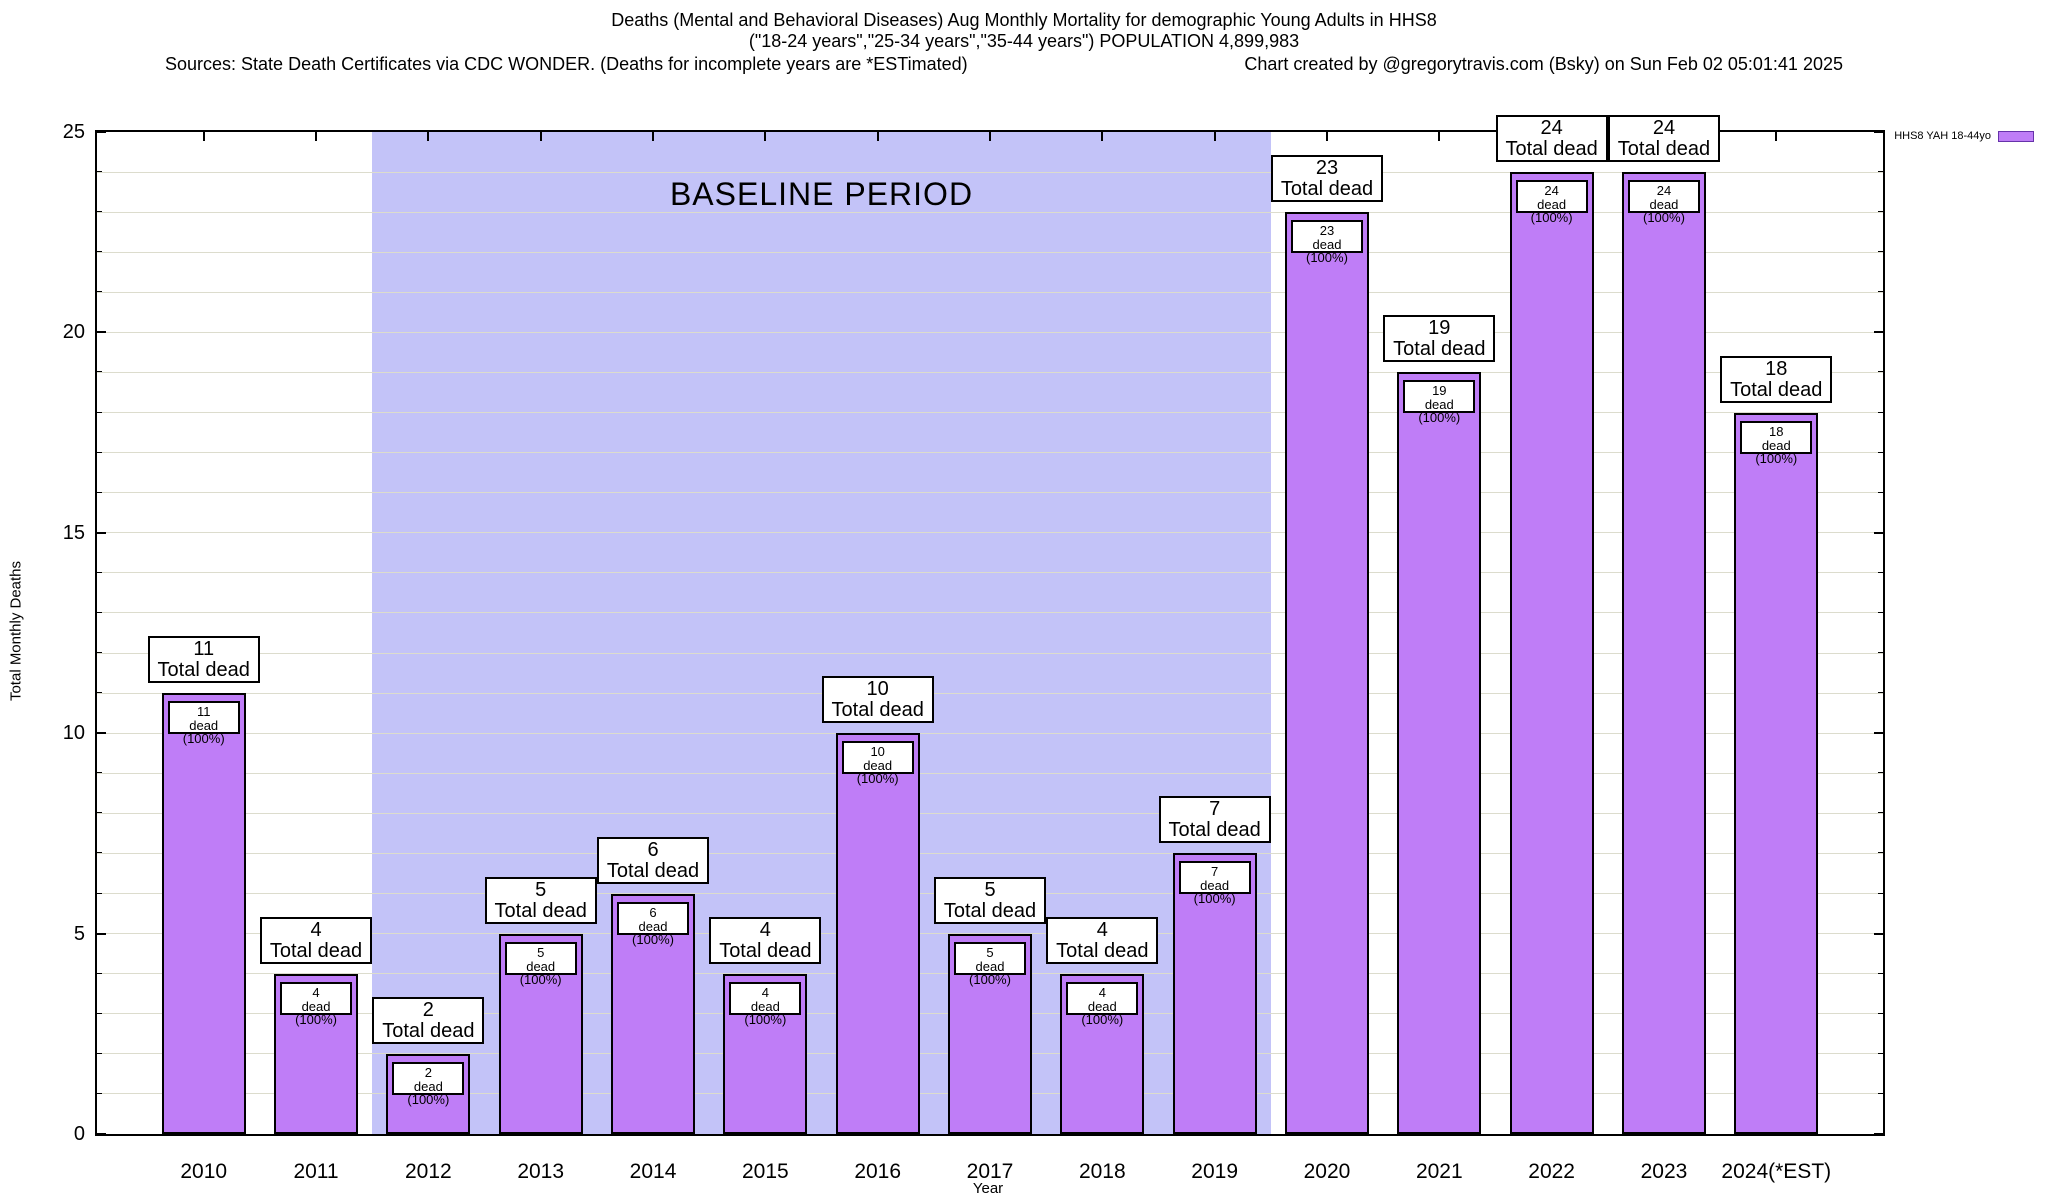  Describe the element at coordinates (1214, 1171) in the screenshot. I see `x-tick-label: 2019` at that location.